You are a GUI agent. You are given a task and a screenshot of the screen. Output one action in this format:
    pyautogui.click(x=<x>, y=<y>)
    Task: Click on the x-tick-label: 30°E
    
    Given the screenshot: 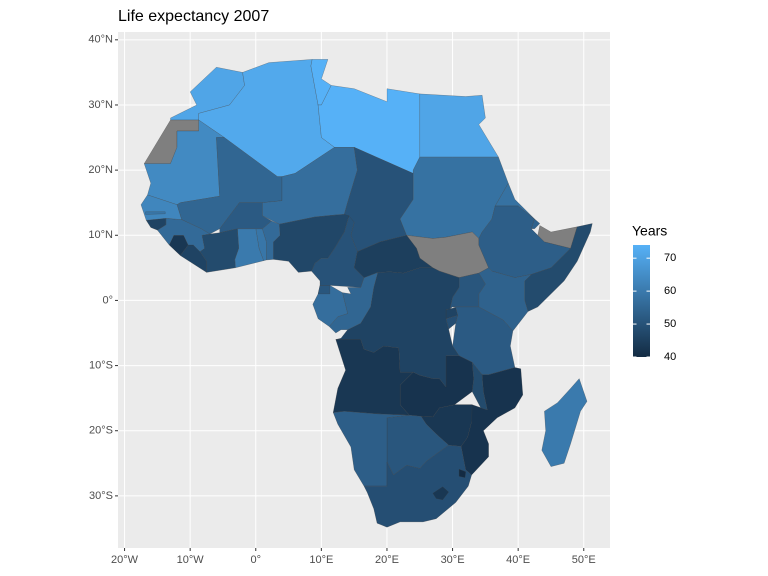 What is the action you would take?
    pyautogui.click(x=453, y=560)
    